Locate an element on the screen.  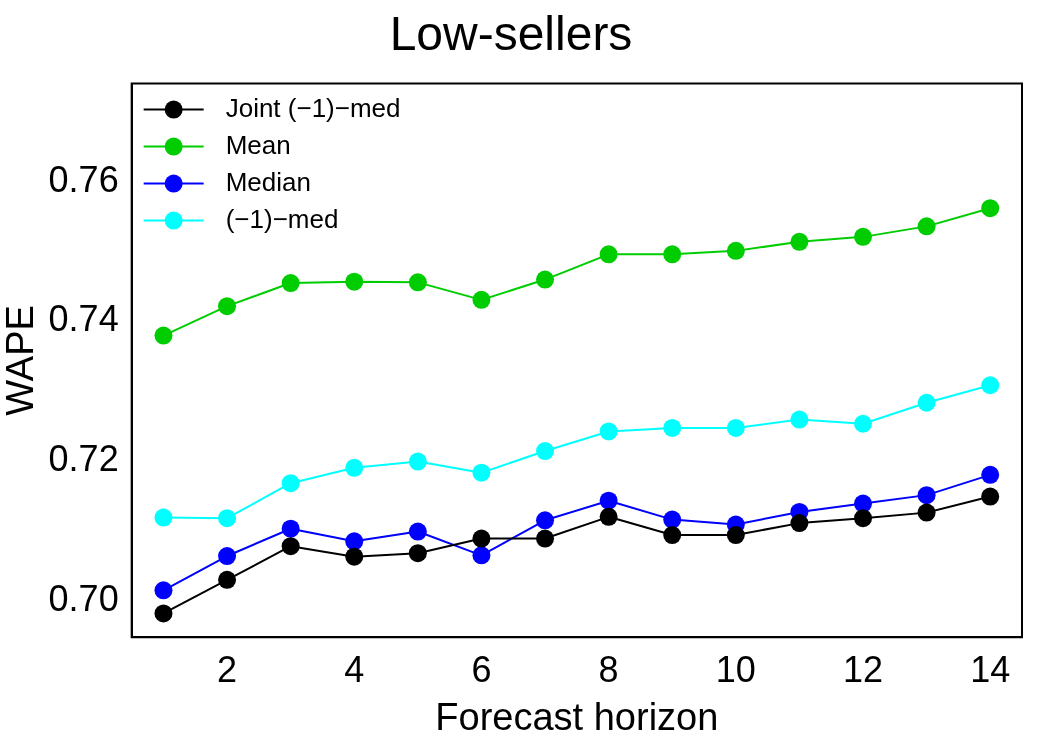
x-tick-label: 2 is located at coordinates (227, 669).